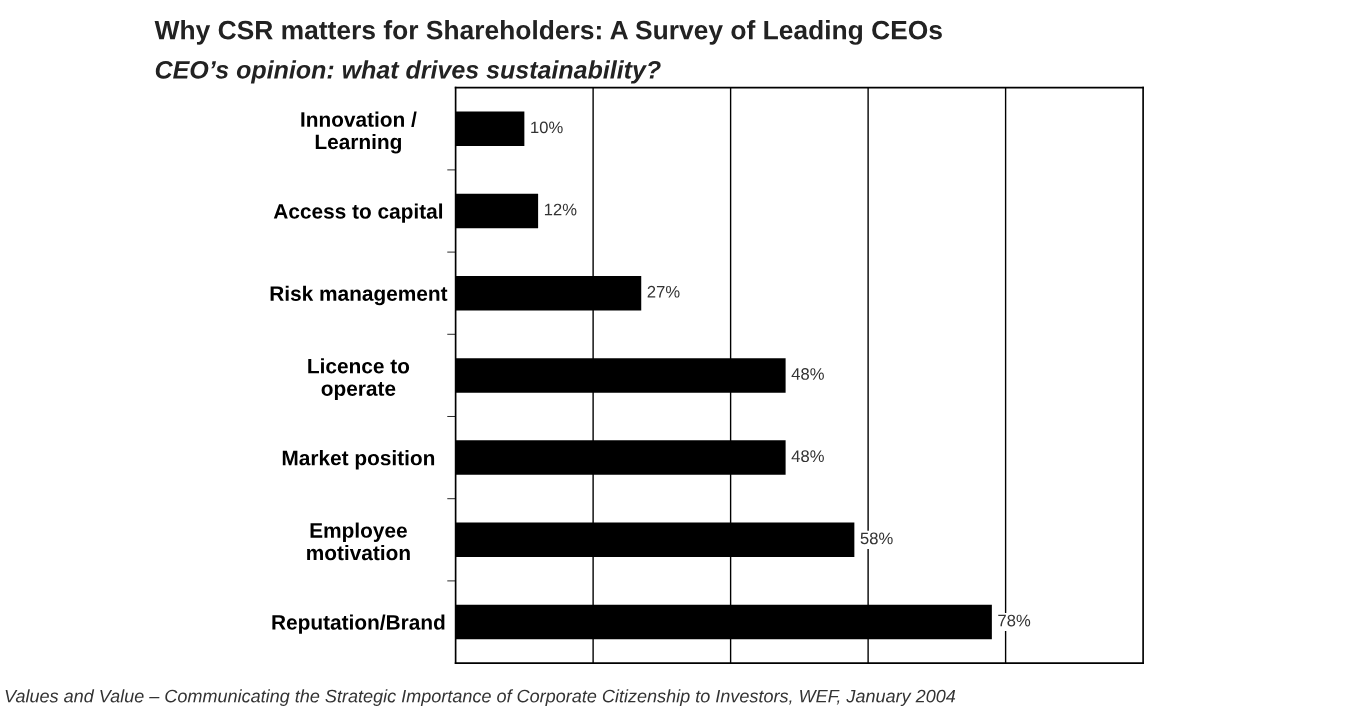 The image size is (1356, 713). I want to click on y-tick-label: Access to capital, so click(358, 213).